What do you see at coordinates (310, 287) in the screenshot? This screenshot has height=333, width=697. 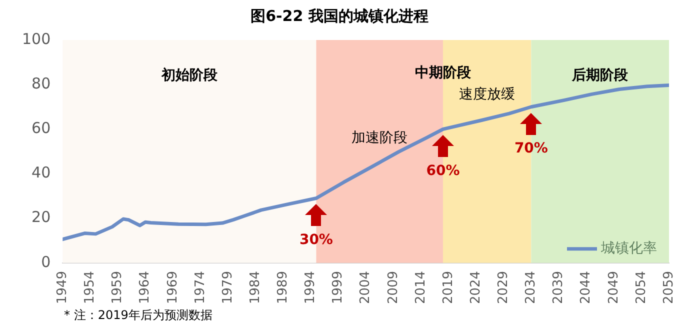 I see `x-tick-label: 1994` at bounding box center [310, 287].